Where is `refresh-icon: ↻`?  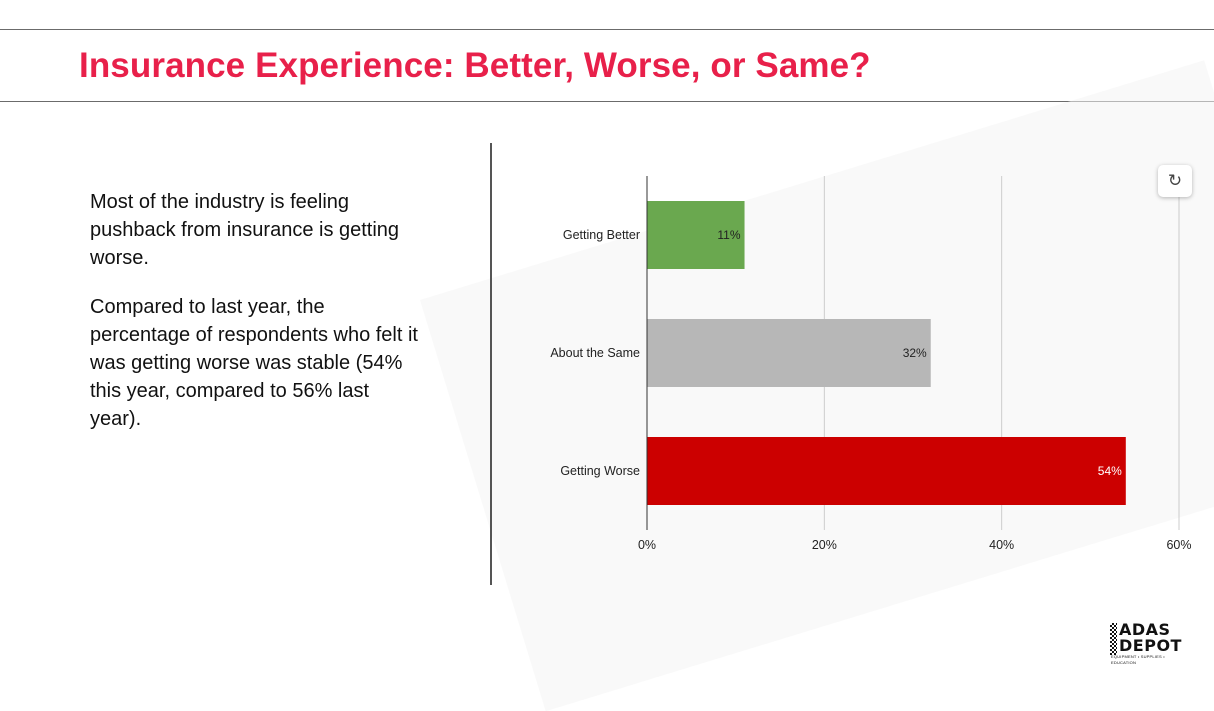 refresh-icon: ↻ is located at coordinates (1175, 180).